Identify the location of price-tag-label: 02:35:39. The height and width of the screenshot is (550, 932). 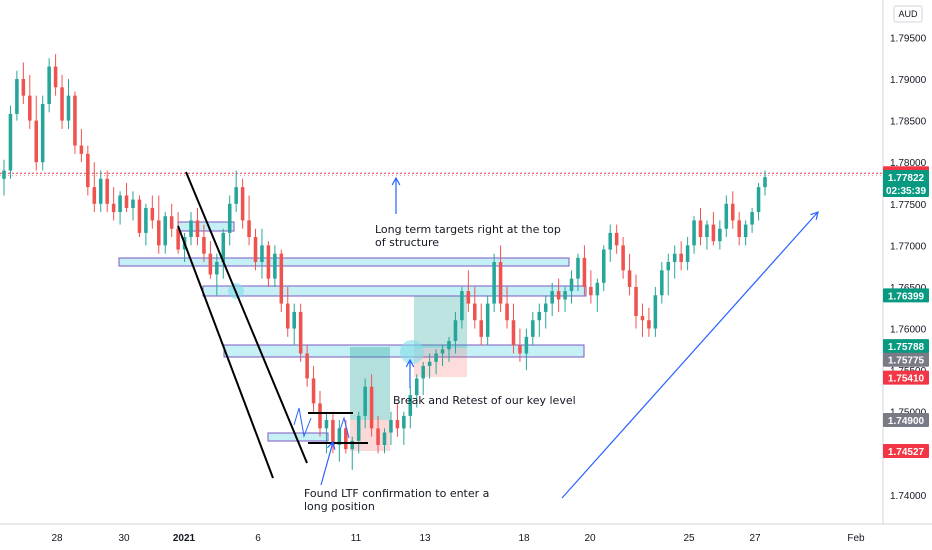
(906, 191).